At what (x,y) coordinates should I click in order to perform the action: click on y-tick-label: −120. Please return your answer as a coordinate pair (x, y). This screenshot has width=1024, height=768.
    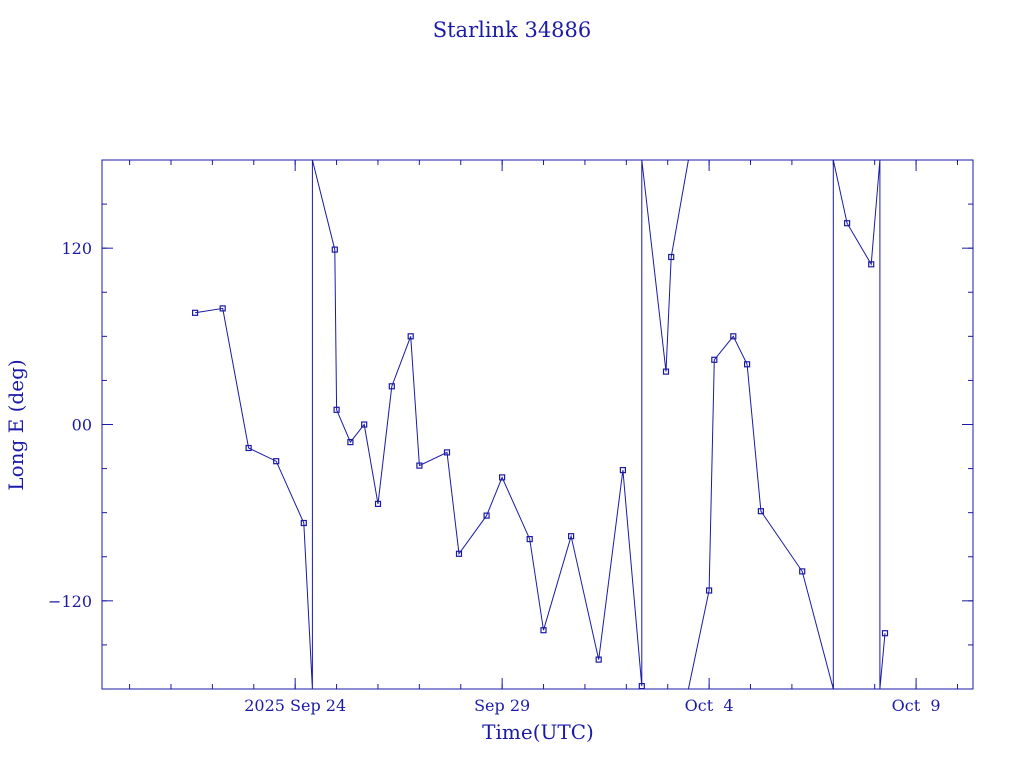
    Looking at the image, I should click on (70, 601).